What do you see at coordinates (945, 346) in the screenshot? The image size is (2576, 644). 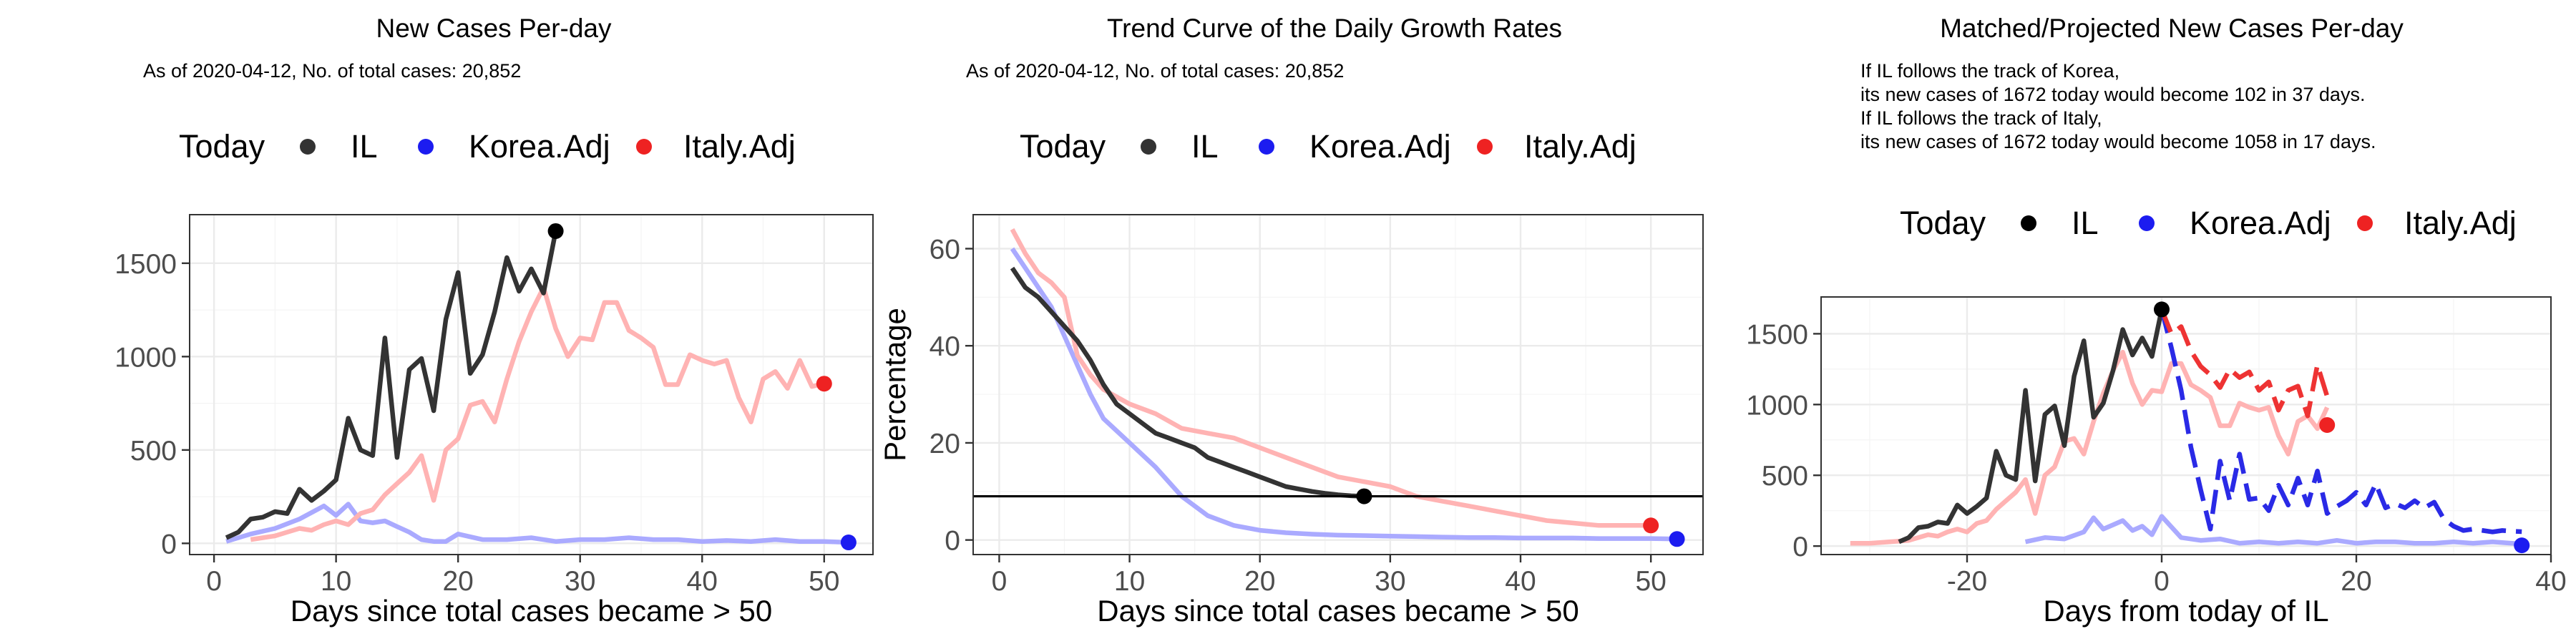 I see `y-tick-label: 40` at bounding box center [945, 346].